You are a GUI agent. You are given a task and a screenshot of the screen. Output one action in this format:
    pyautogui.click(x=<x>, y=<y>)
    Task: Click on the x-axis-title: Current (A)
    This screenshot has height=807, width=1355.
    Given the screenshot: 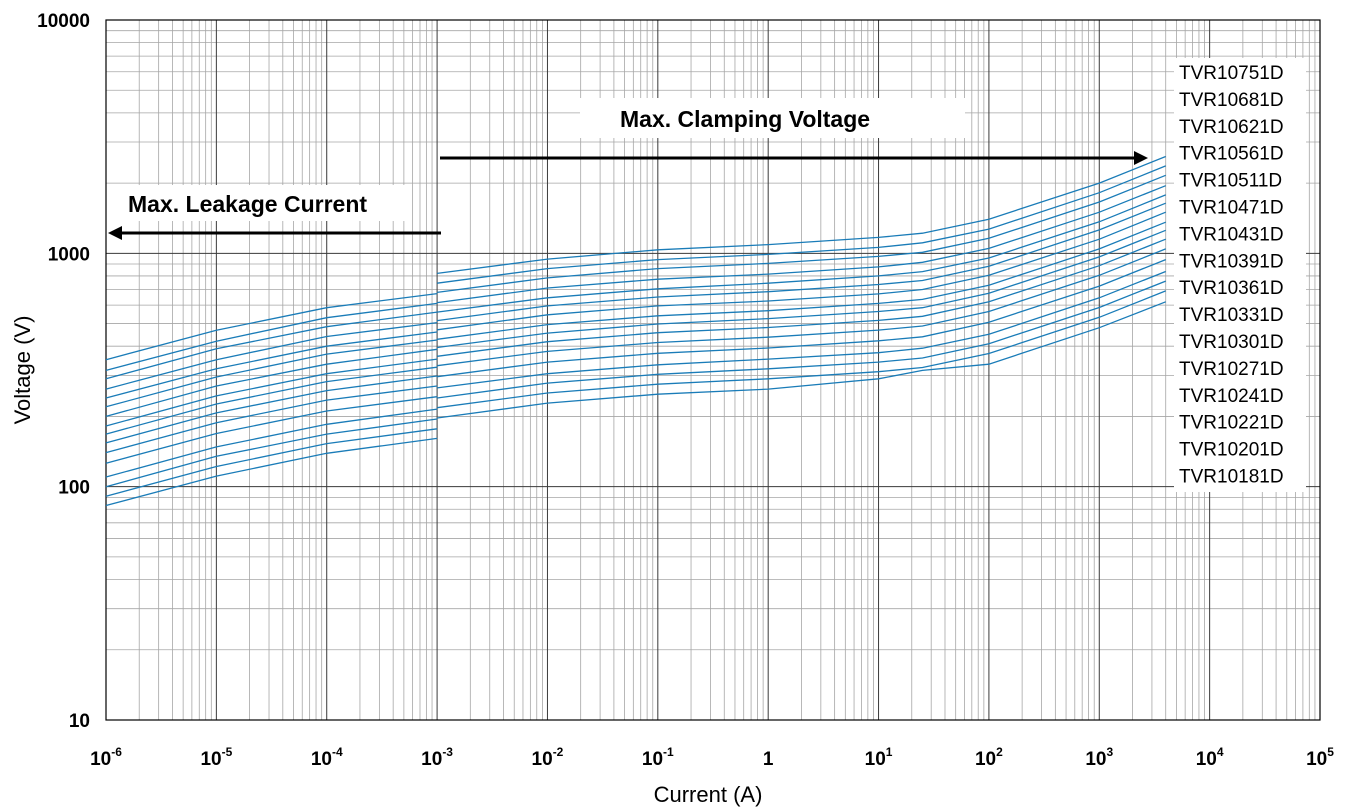 What is the action you would take?
    pyautogui.click(x=708, y=794)
    